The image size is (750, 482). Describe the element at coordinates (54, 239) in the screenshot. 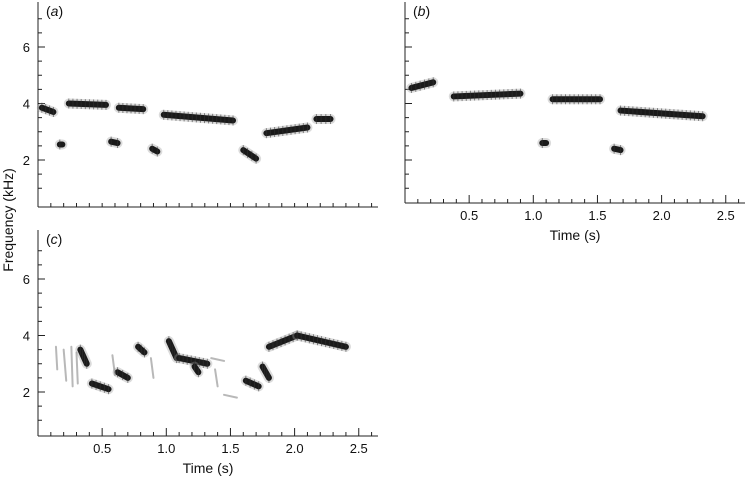

I see `panel-c-label: (c)` at that location.